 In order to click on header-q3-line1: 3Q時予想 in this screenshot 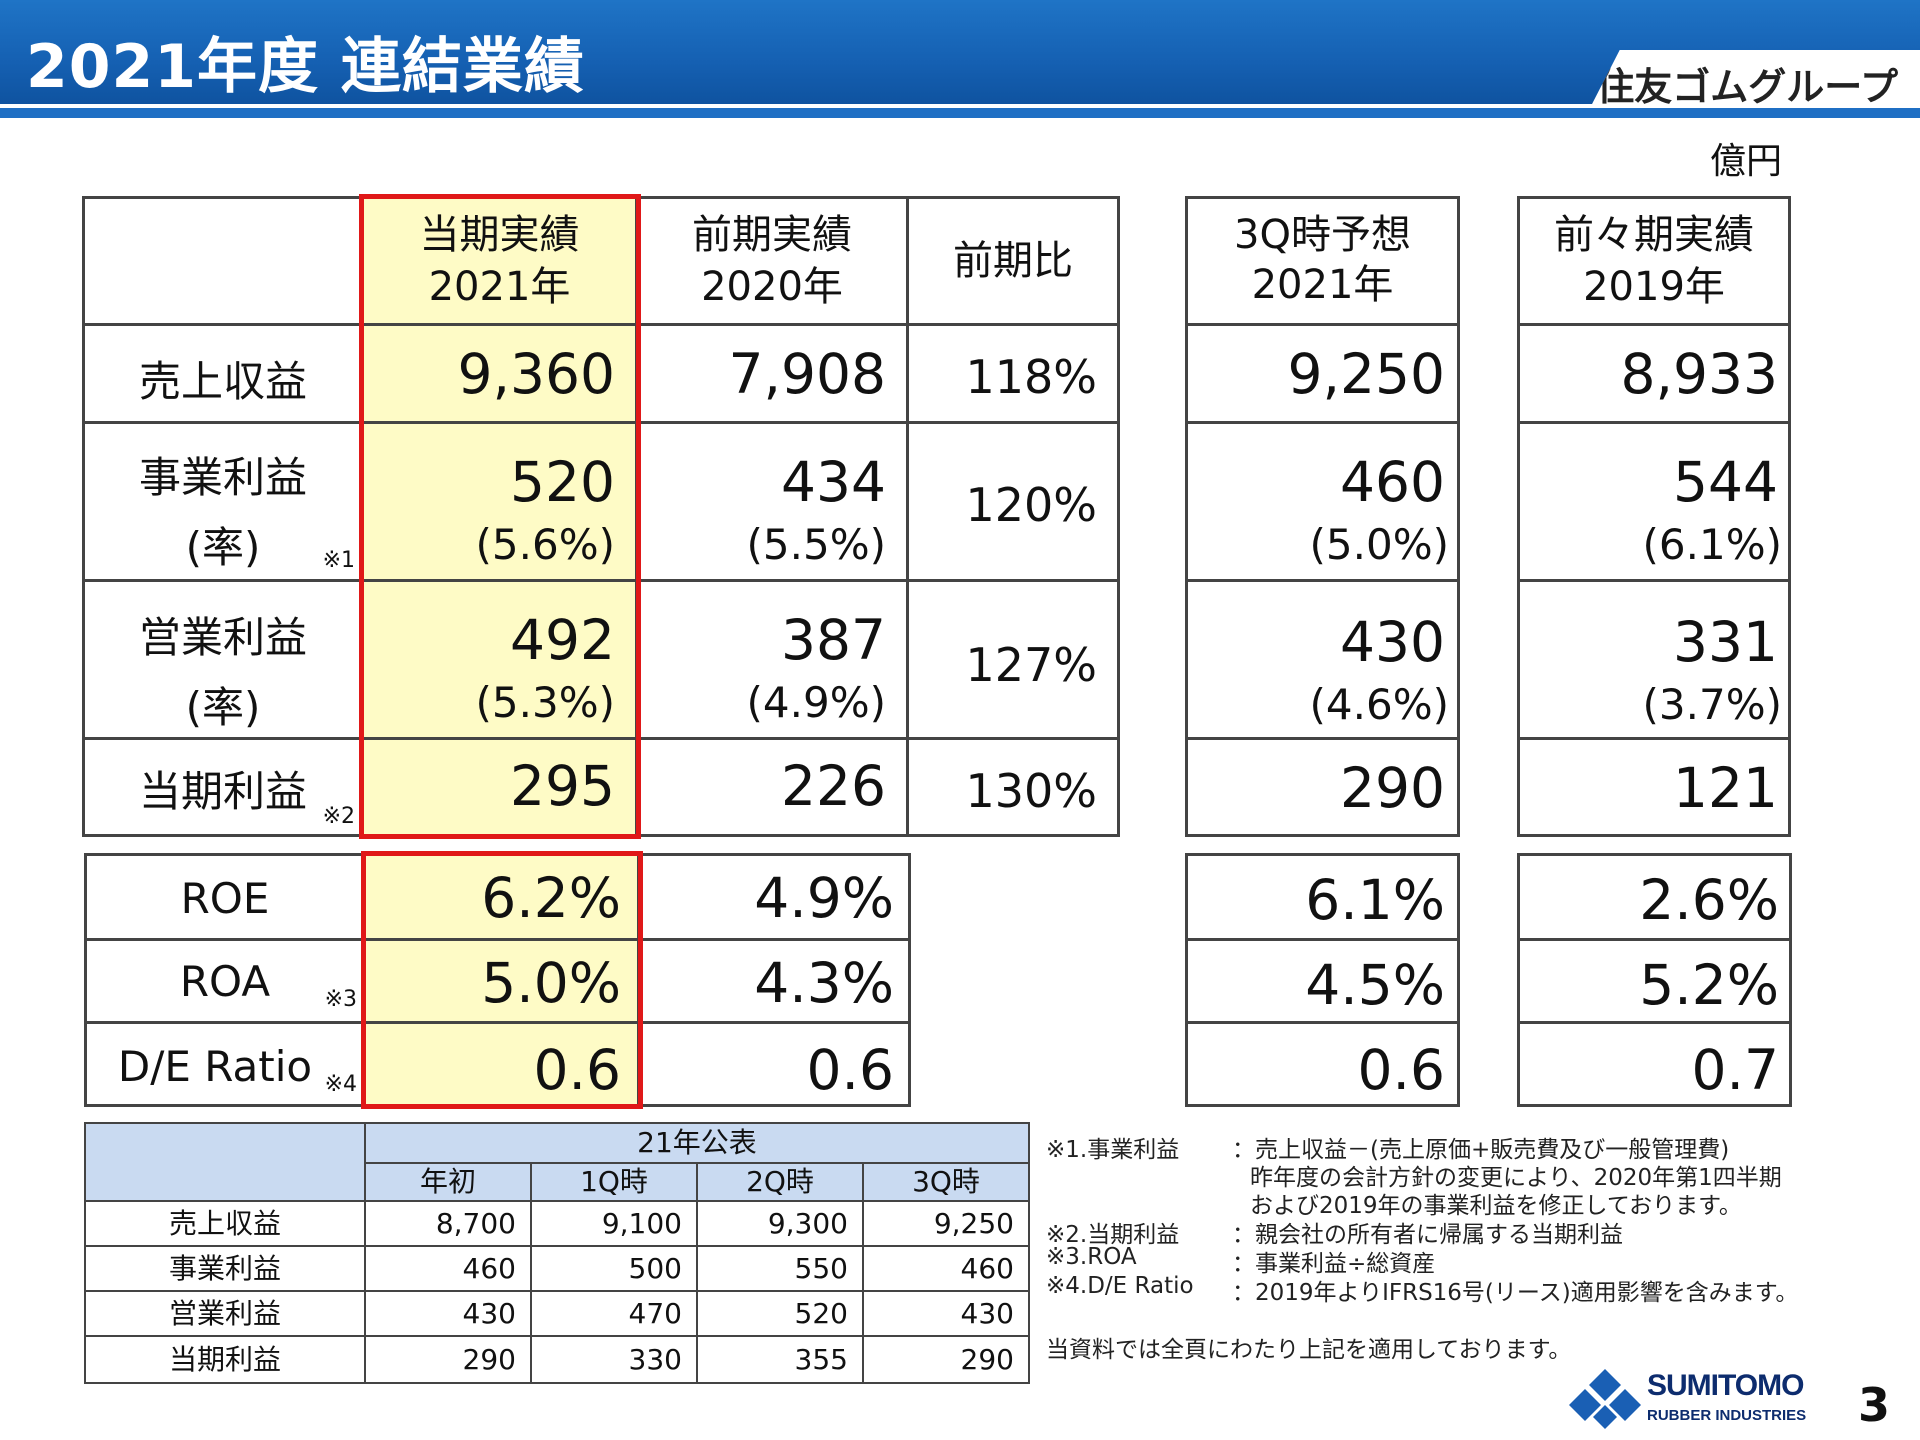, I will do `click(1322, 235)`.